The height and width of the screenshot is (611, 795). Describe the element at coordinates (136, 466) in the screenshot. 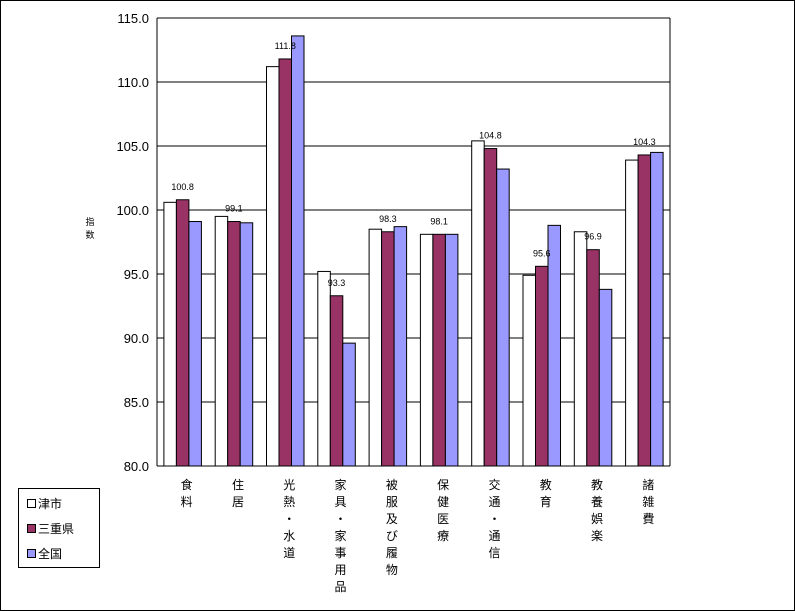

I see `y-tick-label: 80.0` at that location.